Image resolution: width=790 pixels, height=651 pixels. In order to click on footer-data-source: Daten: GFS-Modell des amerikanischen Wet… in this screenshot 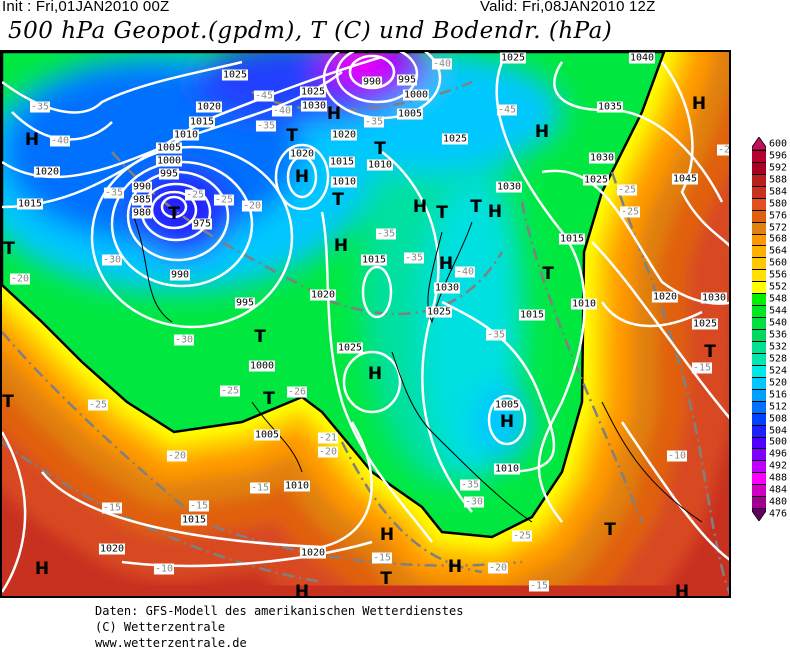, I will do `click(279, 611)`.